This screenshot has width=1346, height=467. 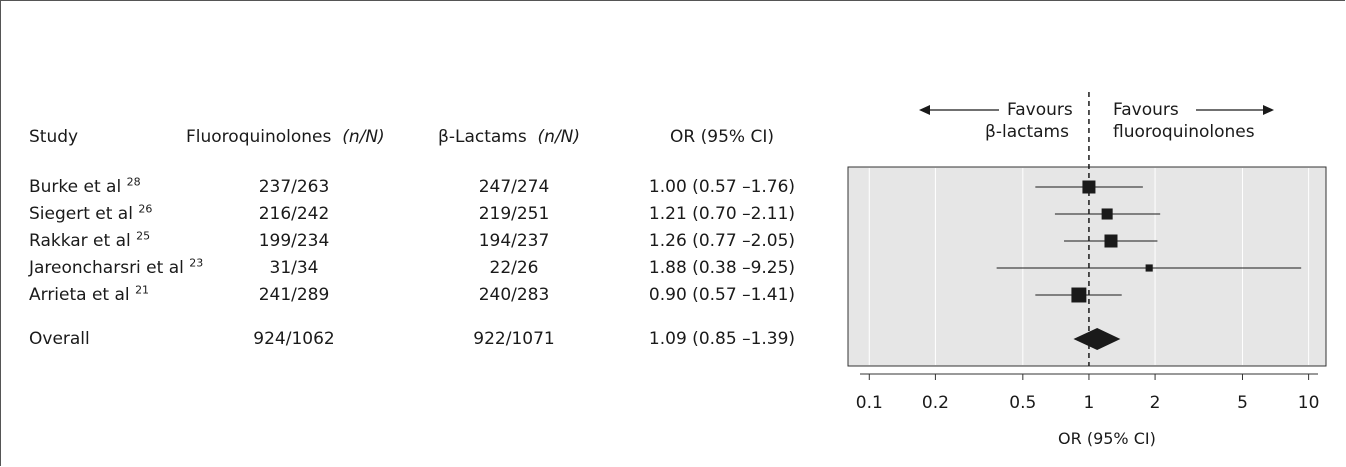 I want to click on beta-count: 240/283, so click(x=514, y=295).